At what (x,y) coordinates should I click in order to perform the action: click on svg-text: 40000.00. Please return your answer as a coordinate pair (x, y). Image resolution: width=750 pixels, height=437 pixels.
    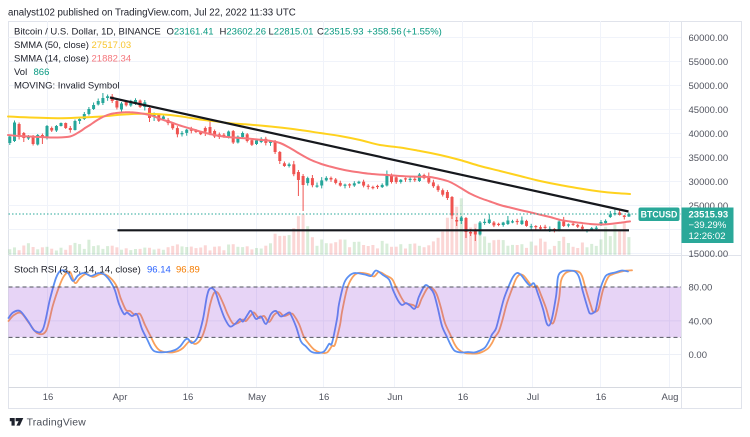
    Looking at the image, I should click on (709, 134).